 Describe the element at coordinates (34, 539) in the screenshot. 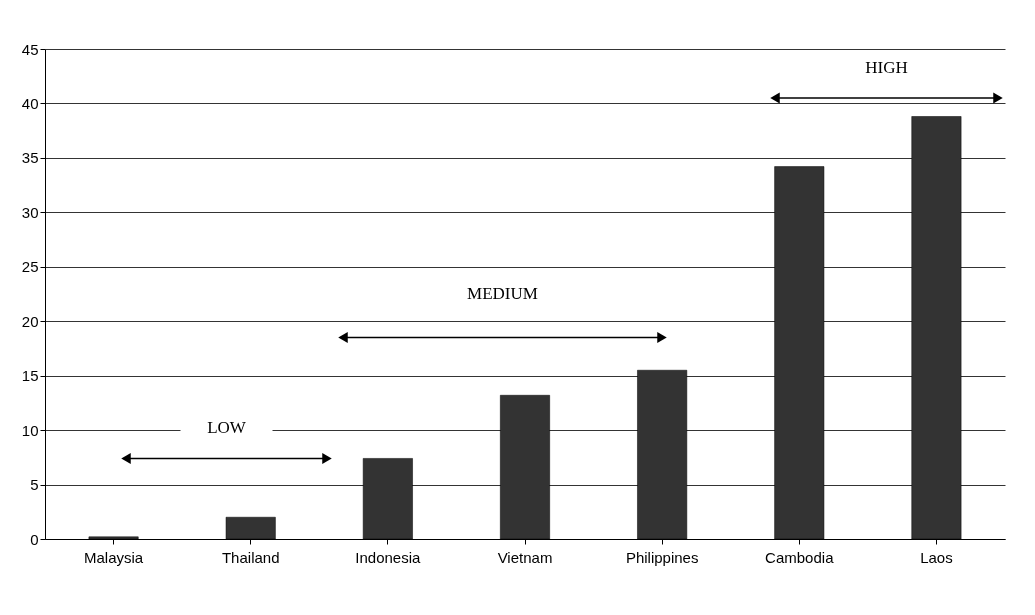

I see `y-tick-label: 0` at that location.